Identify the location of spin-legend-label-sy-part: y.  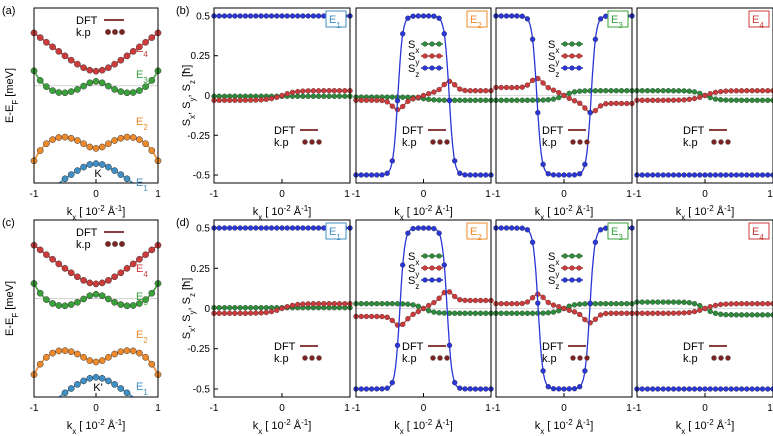
(417, 62).